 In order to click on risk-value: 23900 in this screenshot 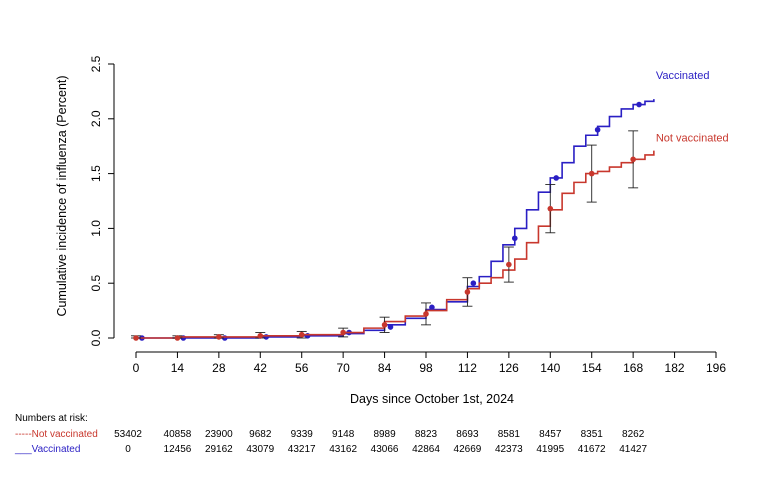, I will do `click(219, 434)`.